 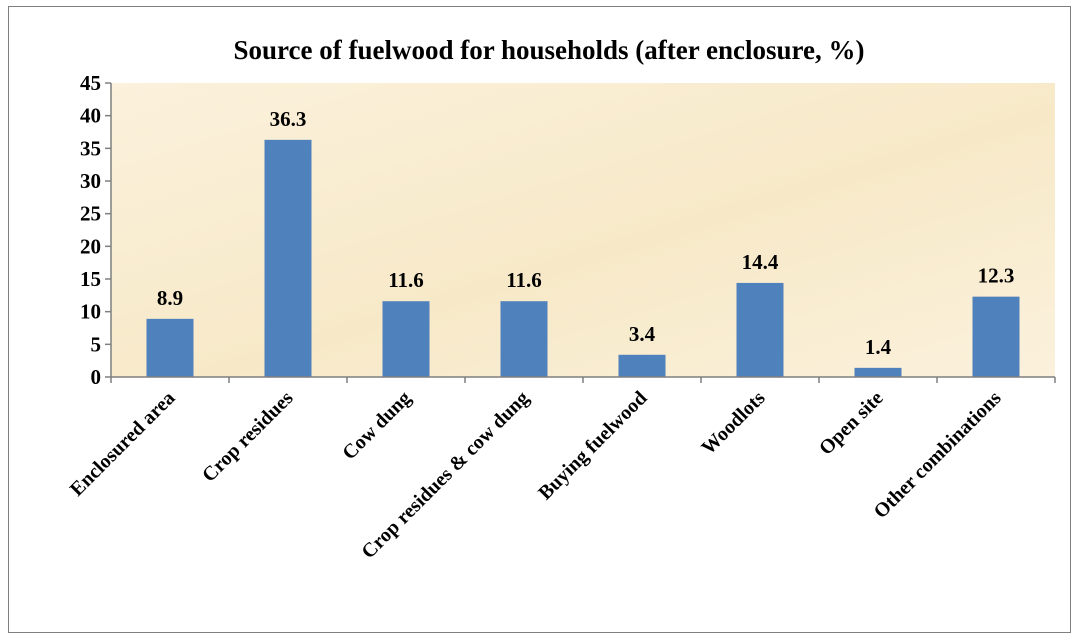 I want to click on data-label: 3.4, so click(x=642, y=334).